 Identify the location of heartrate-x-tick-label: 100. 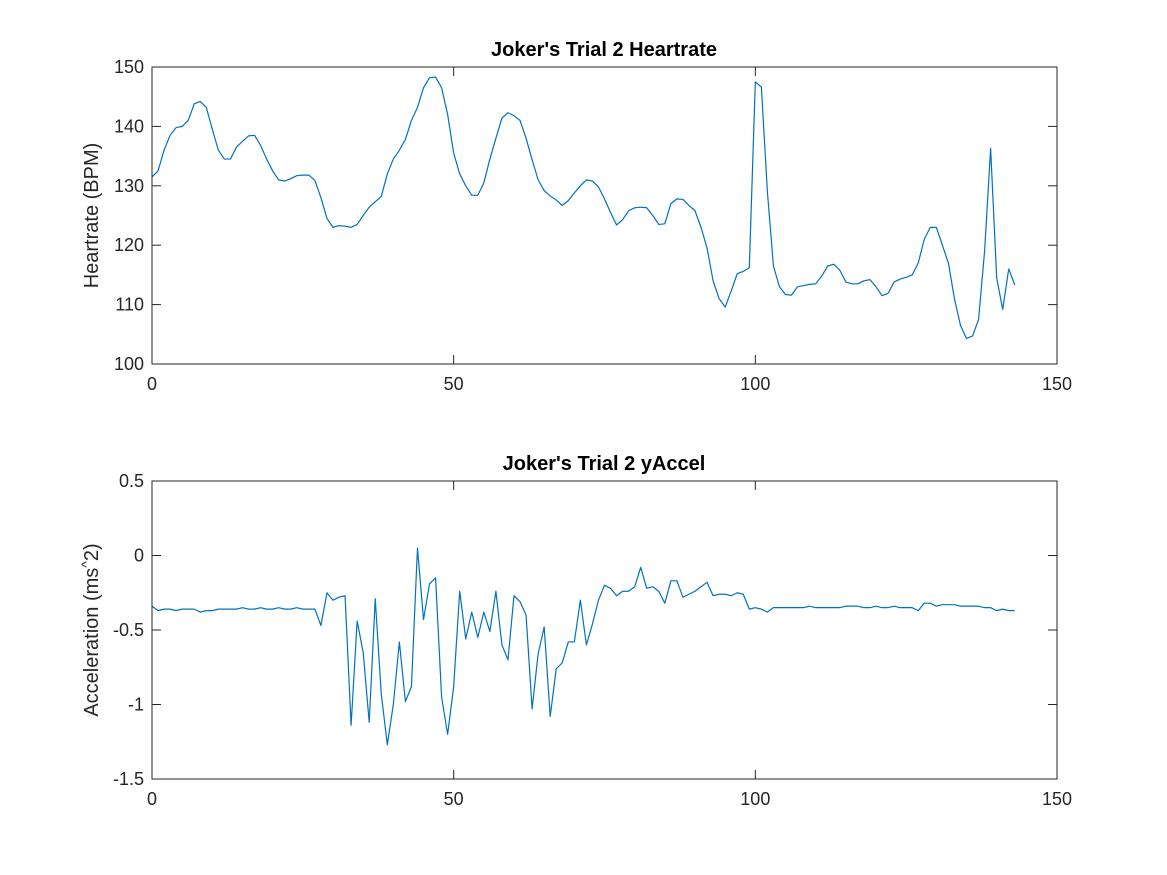
(755, 384).